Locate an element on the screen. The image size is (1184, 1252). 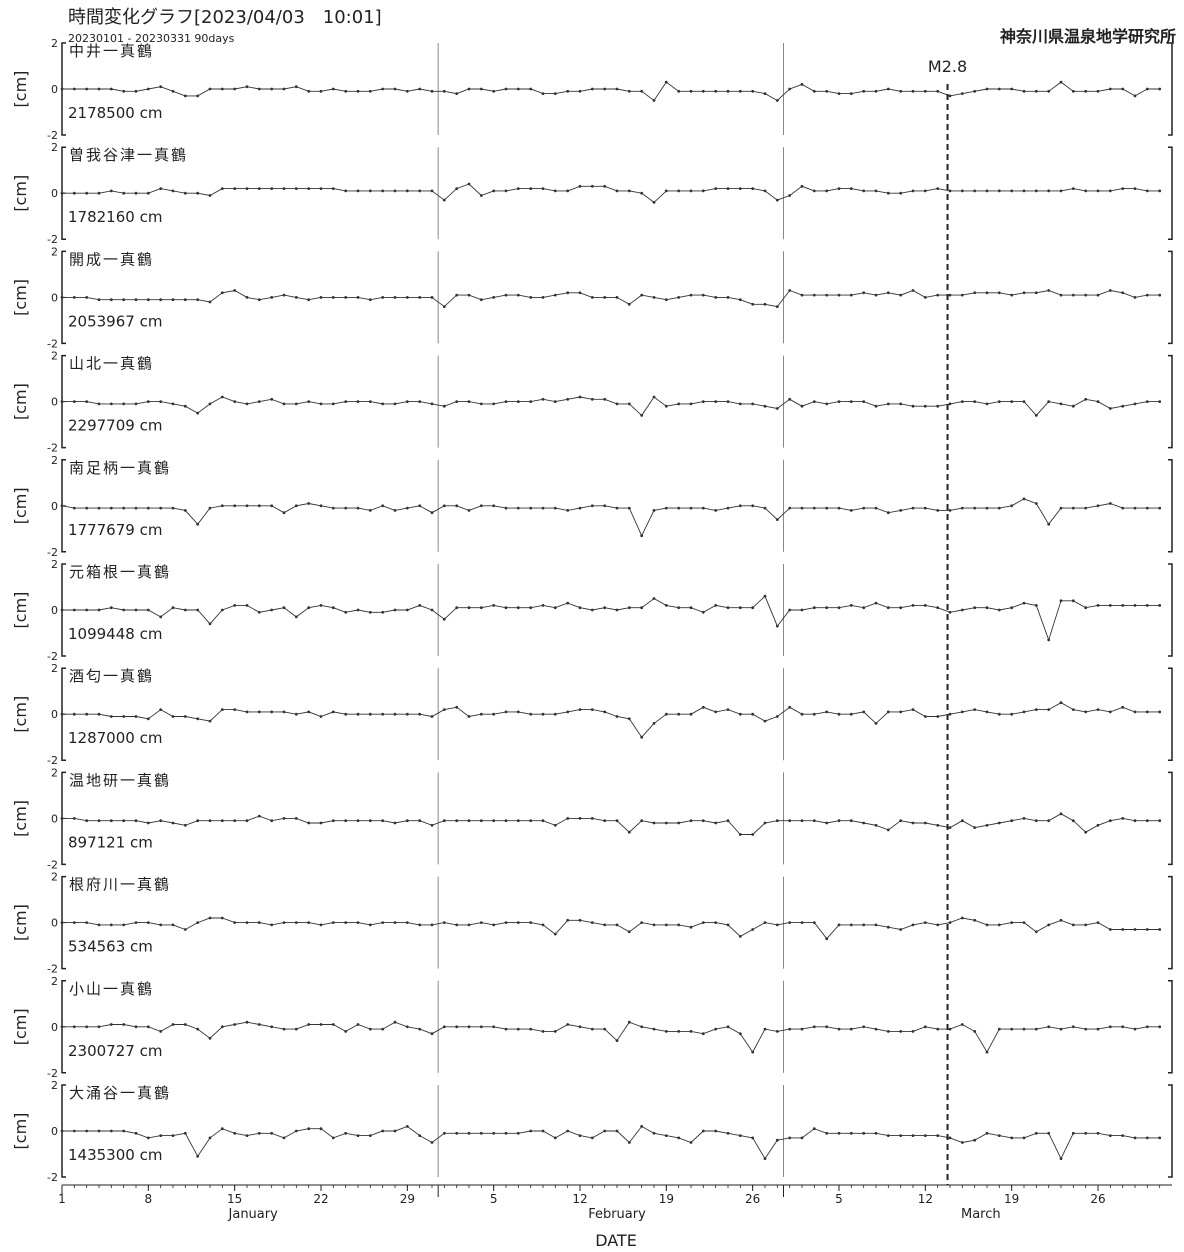
panel-6: 2 0 -2 [cm] 元箱根一真鶴 1099448 cm is located at coordinates (592, 610).